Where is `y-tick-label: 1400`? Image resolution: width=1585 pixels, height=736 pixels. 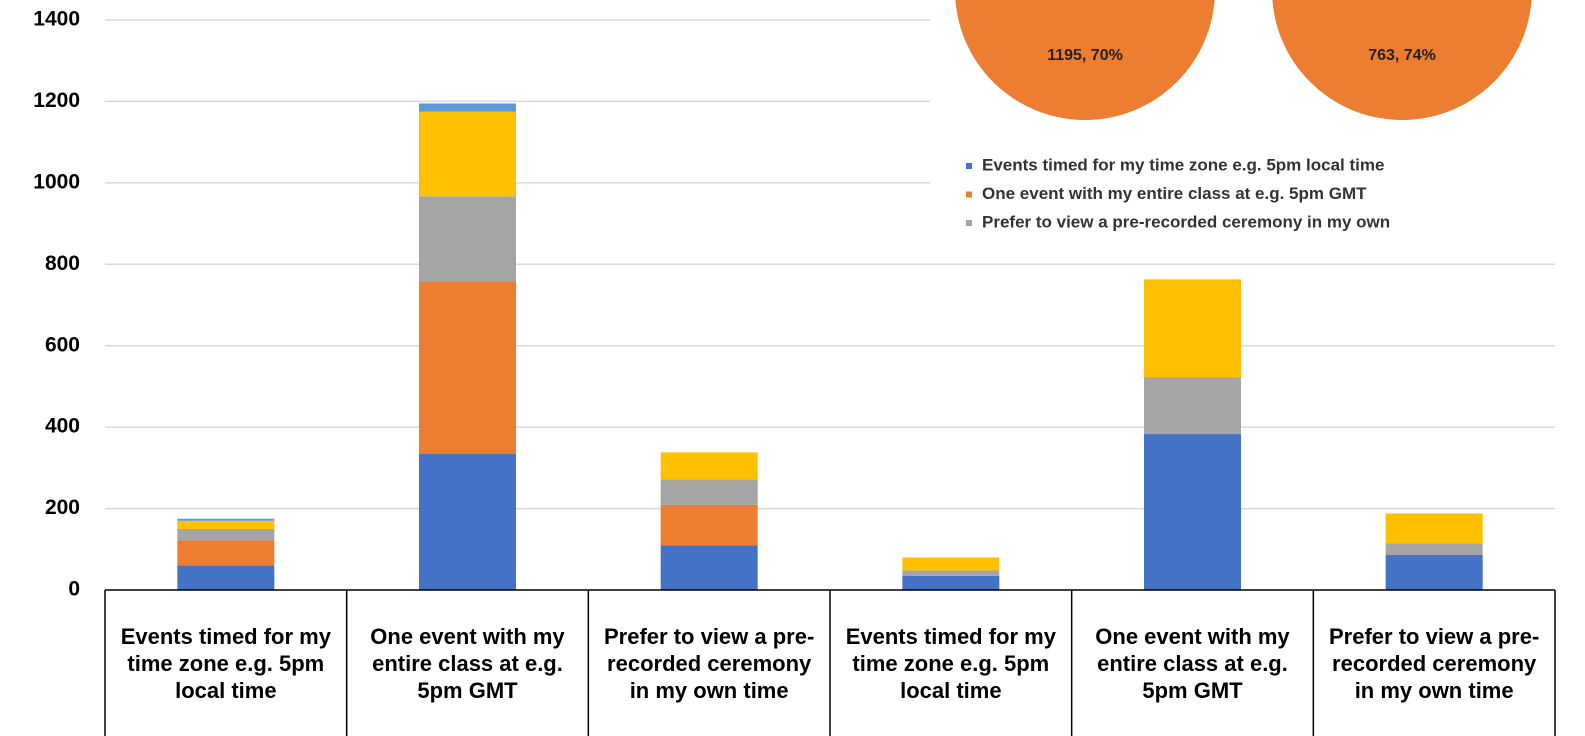 y-tick-label: 1400 is located at coordinates (56, 19).